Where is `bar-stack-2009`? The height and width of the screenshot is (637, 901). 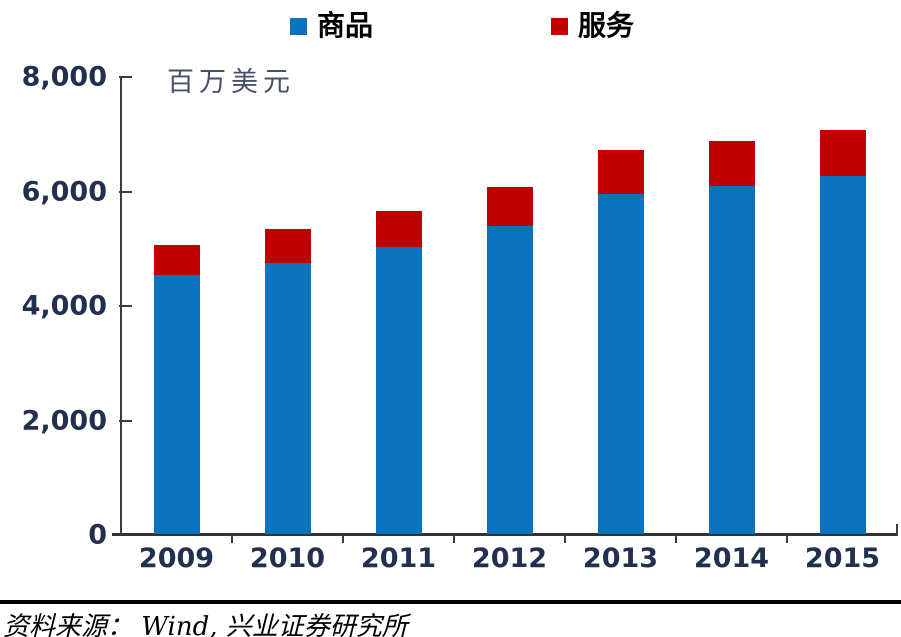
bar-stack-2009 is located at coordinates (176, 389).